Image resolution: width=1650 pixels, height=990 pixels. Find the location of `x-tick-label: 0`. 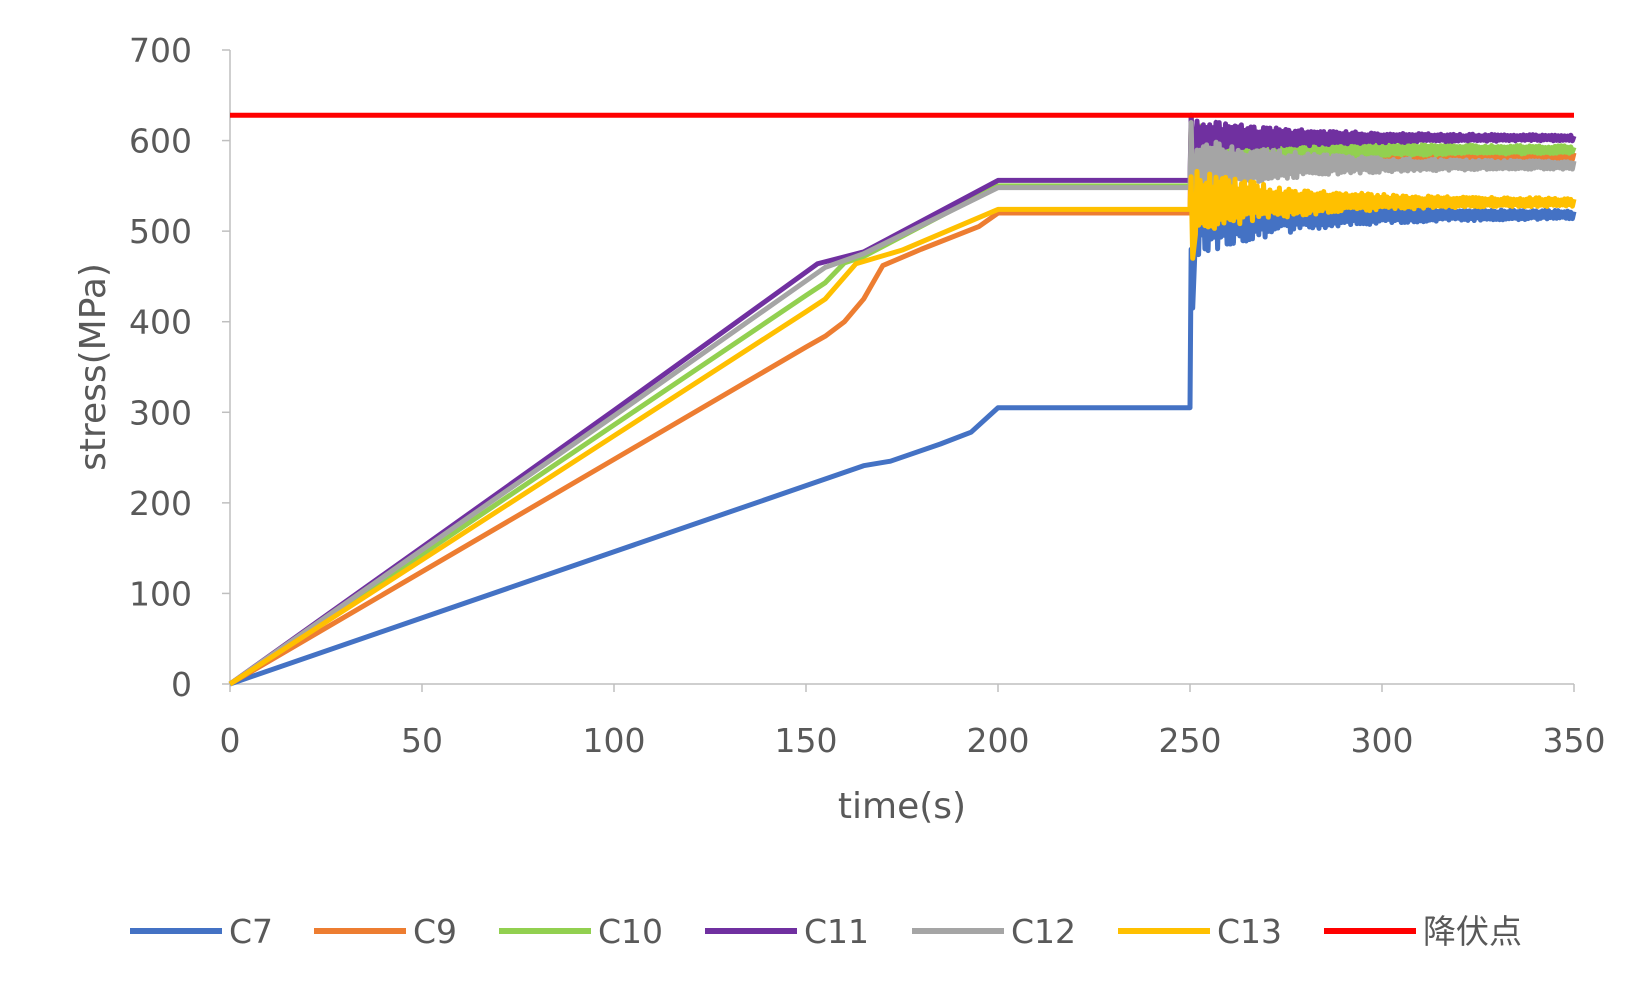

x-tick-label: 0 is located at coordinates (230, 740).